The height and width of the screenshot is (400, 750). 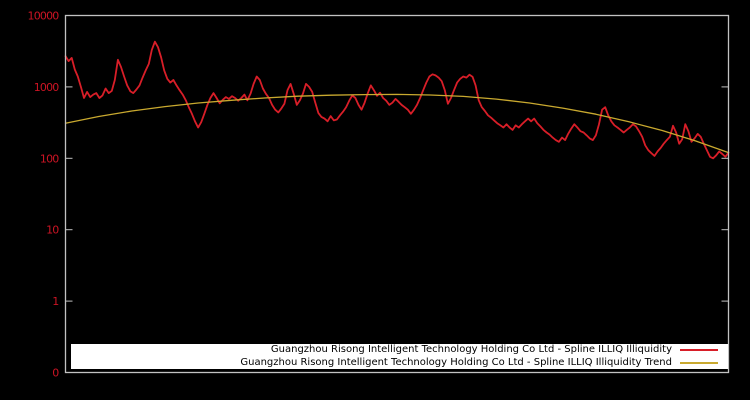 I want to click on trend-line, so click(x=397, y=123).